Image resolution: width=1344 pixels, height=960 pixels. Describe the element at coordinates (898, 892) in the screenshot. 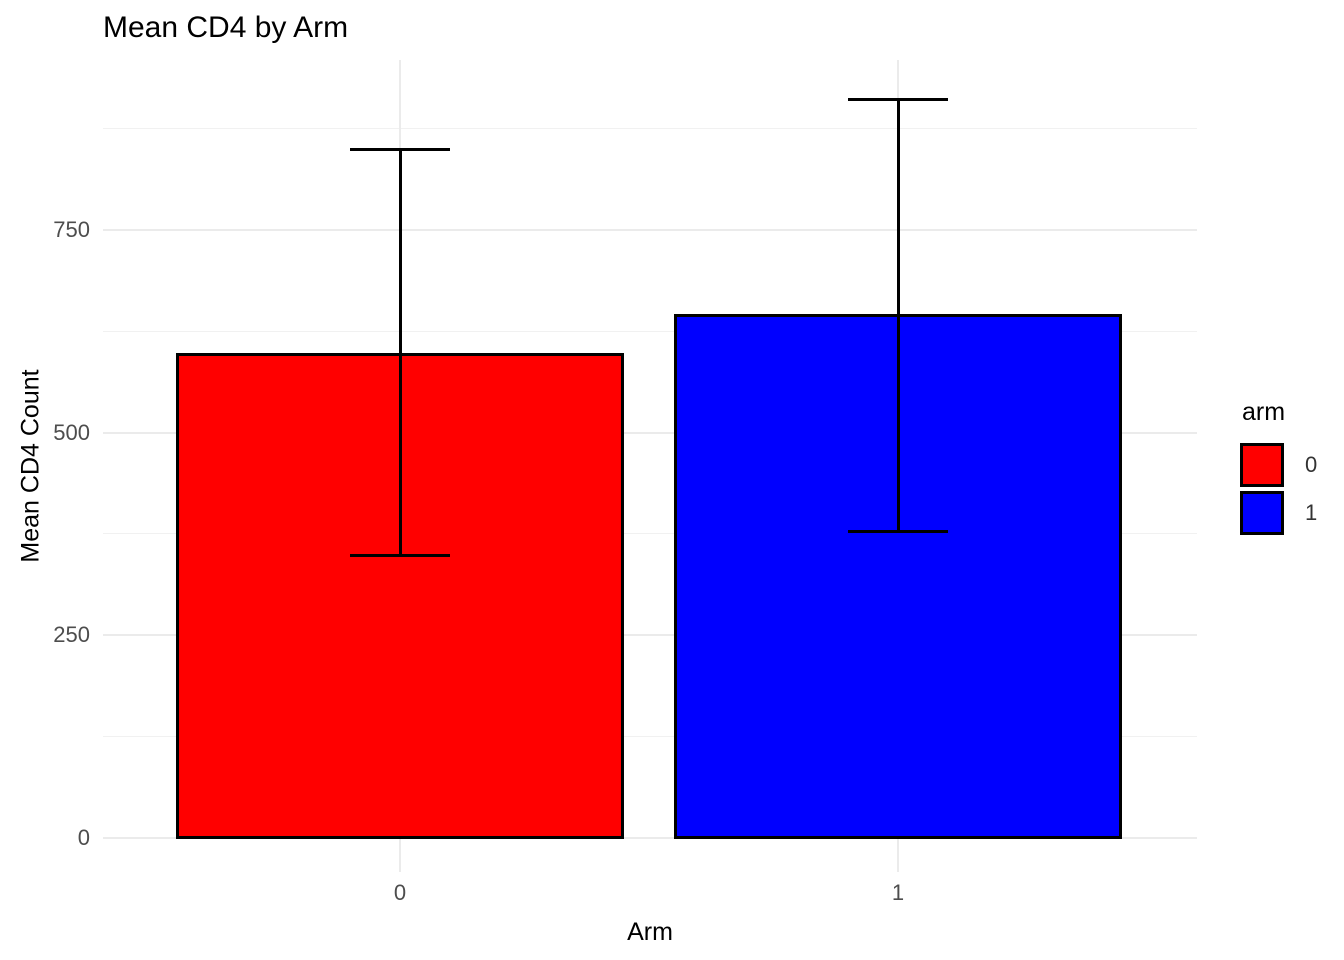

I see `x-tick-label-1: 1` at that location.